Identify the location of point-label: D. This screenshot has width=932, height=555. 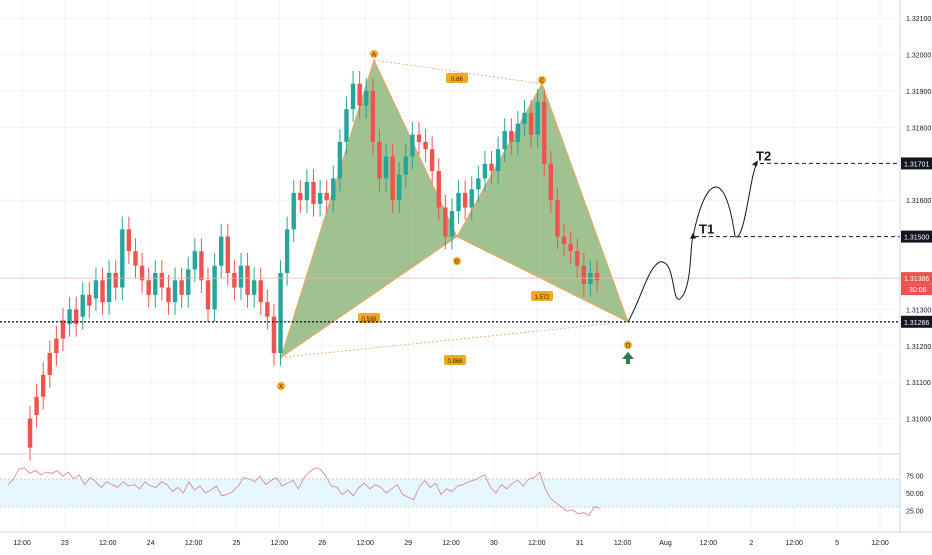
(628, 347).